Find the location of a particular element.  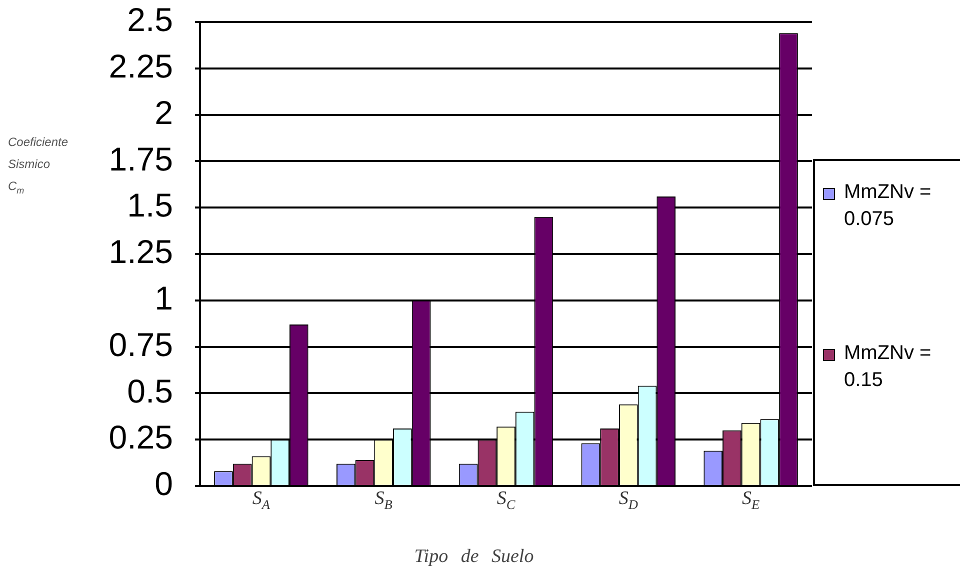

legend-label: MmZNv = 0.075 is located at coordinates (888, 206).